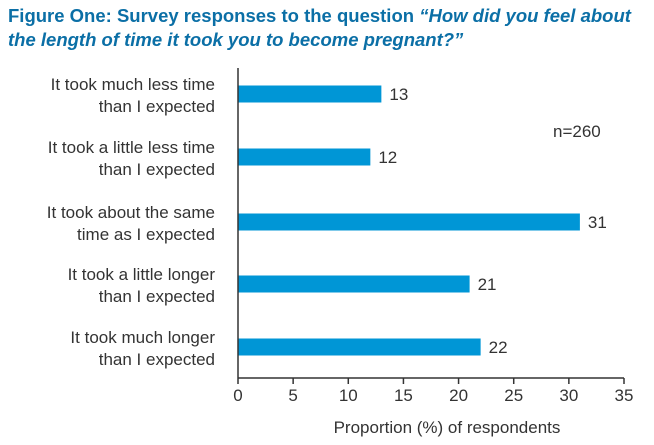 The image size is (654, 445). I want to click on data-label: 22, so click(498, 347).